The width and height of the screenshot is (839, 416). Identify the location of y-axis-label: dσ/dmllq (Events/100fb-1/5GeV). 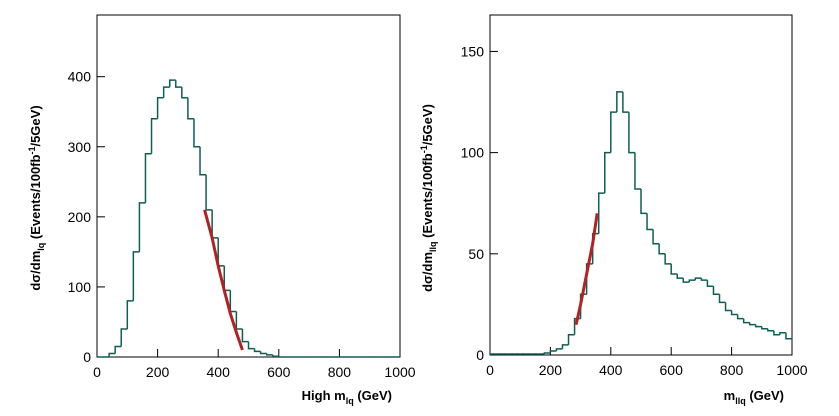
(428, 198).